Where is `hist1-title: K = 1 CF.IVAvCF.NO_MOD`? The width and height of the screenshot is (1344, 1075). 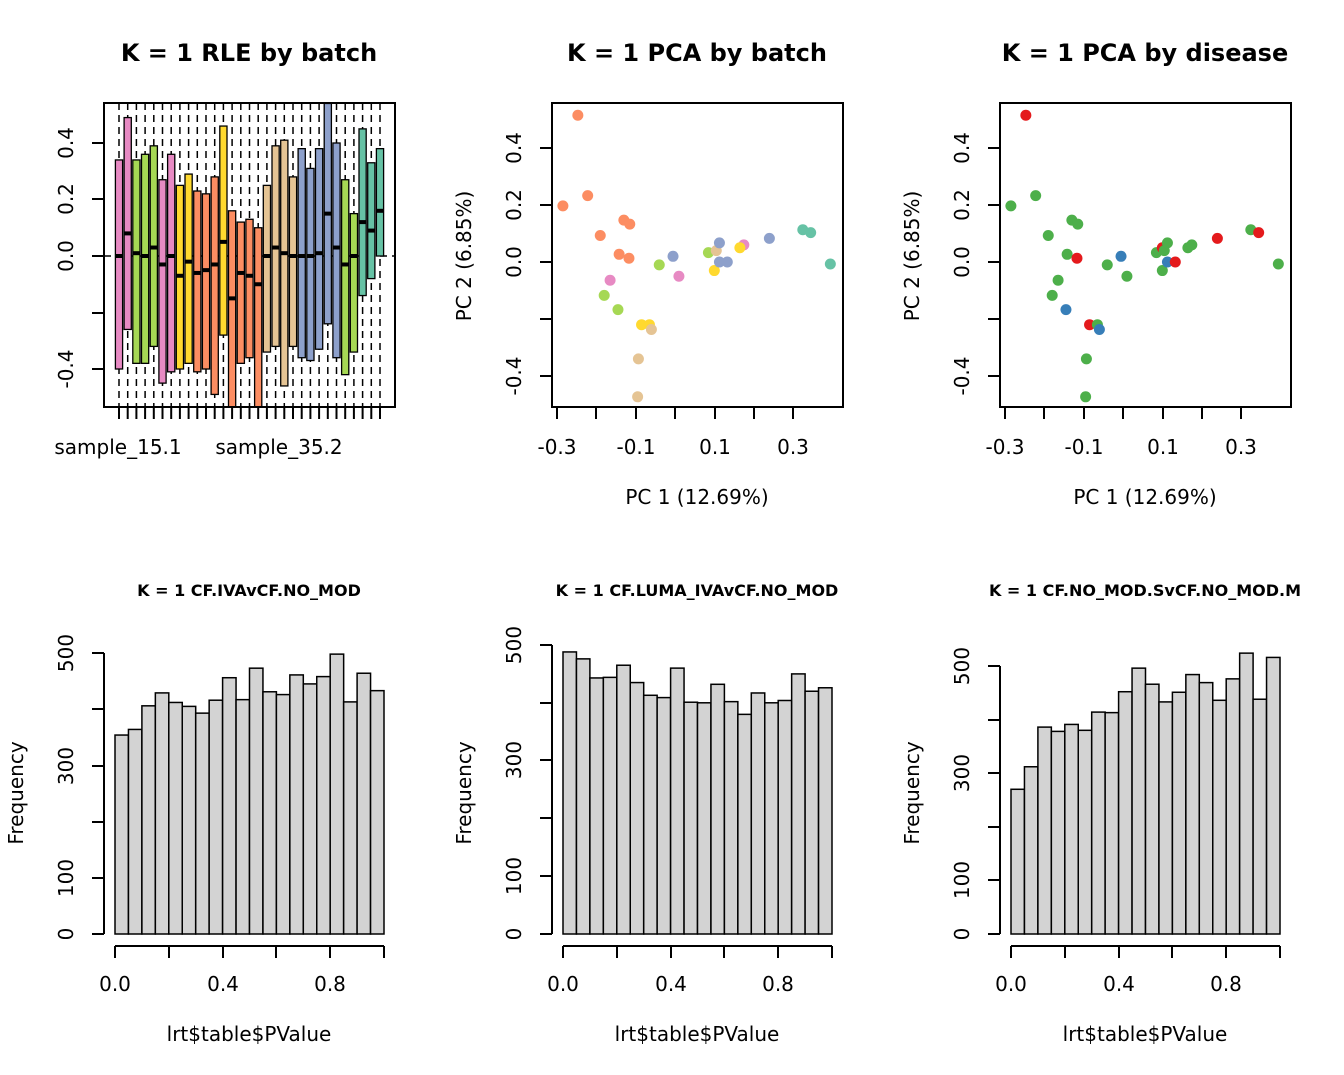 hist1-title: K = 1 CF.IVAvCF.NO_MOD is located at coordinates (249, 590).